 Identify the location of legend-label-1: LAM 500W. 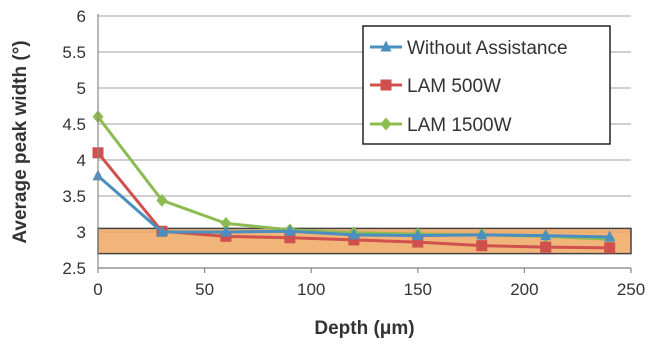
(454, 86).